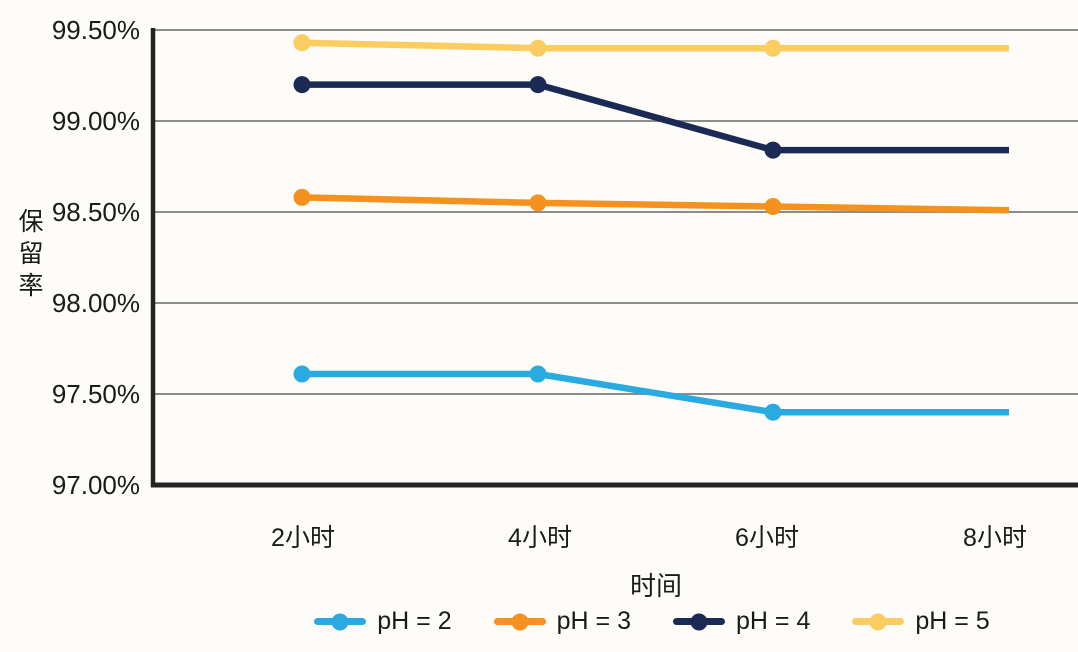  I want to click on y-tick-label: 97.00%, so click(95, 485).